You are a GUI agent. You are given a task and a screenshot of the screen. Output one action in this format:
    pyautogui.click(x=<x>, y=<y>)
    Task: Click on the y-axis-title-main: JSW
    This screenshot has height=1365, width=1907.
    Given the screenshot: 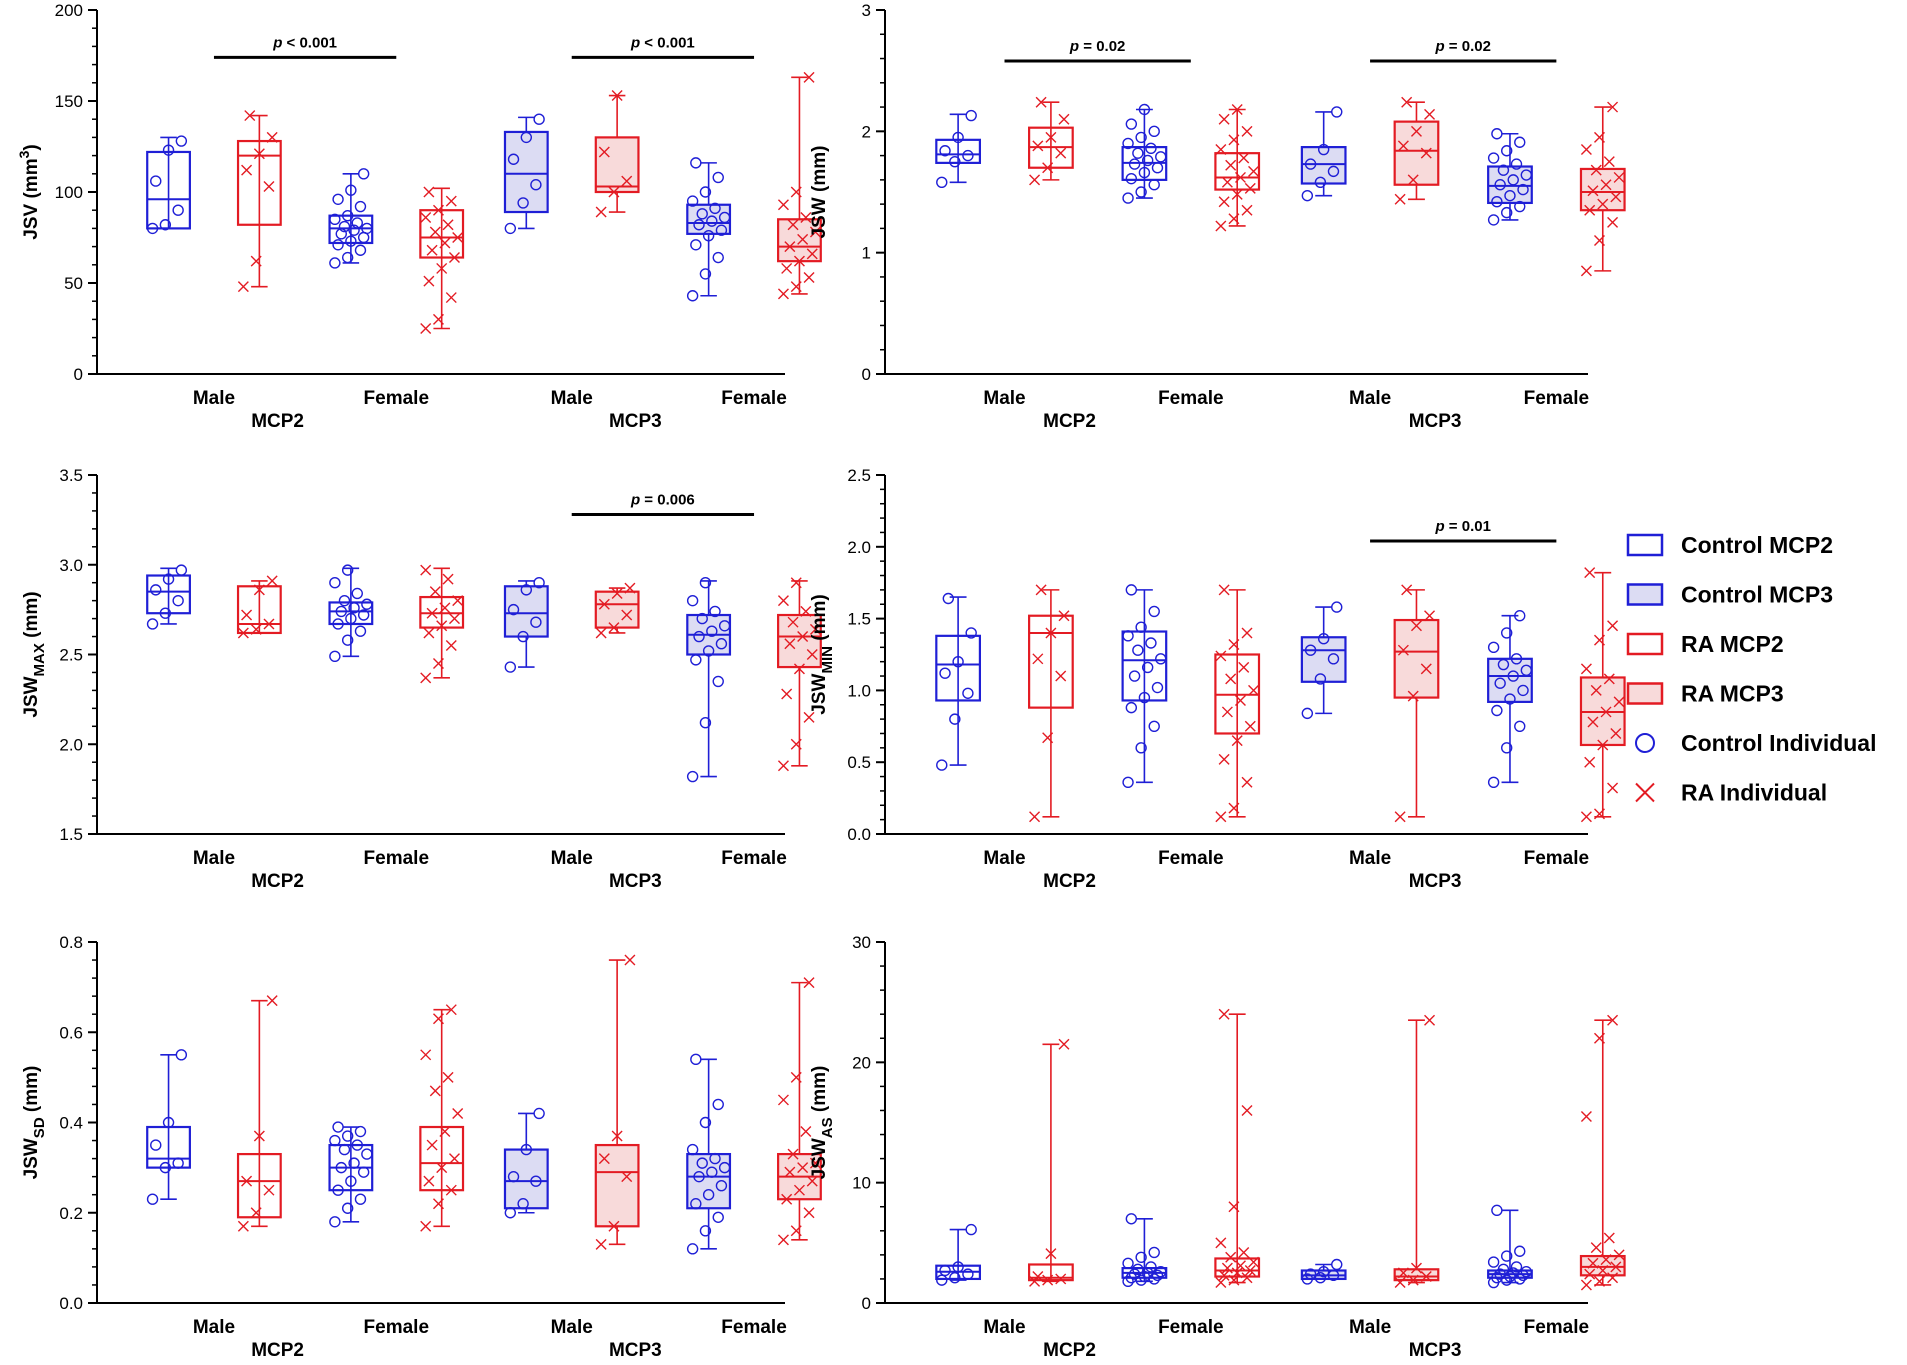 What is the action you would take?
    pyautogui.click(x=31, y=1158)
    